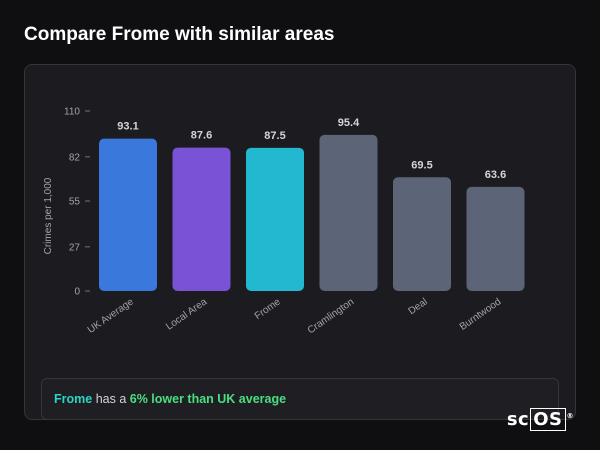  What do you see at coordinates (75, 247) in the screenshot?
I see `y-tick-label: 27` at bounding box center [75, 247].